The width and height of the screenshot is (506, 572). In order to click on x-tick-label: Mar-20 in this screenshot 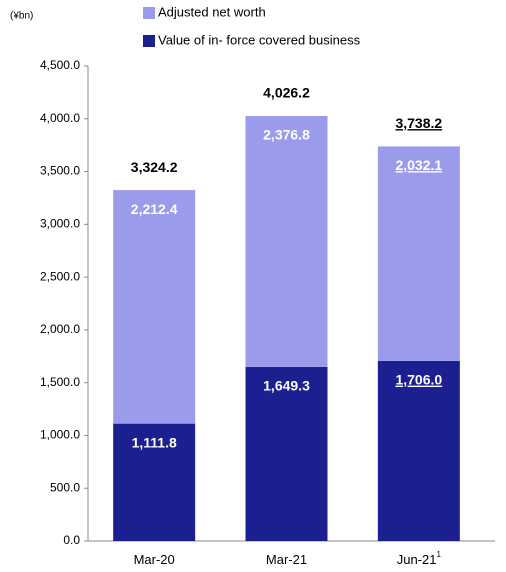, I will do `click(154, 559)`.